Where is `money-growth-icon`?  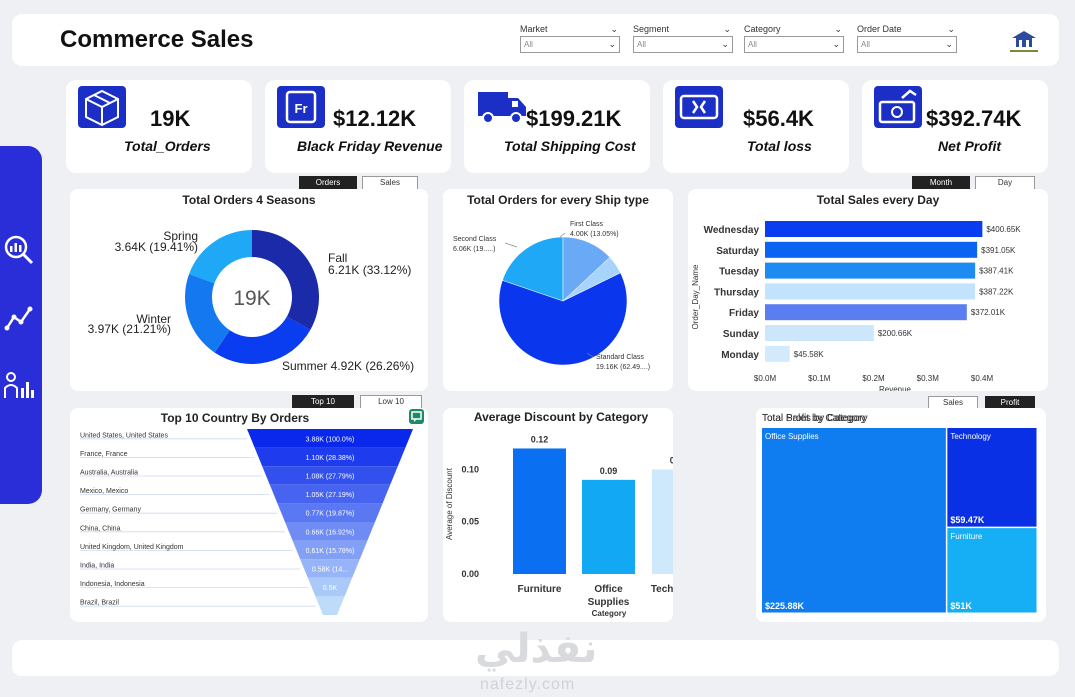 money-growth-icon is located at coordinates (898, 107).